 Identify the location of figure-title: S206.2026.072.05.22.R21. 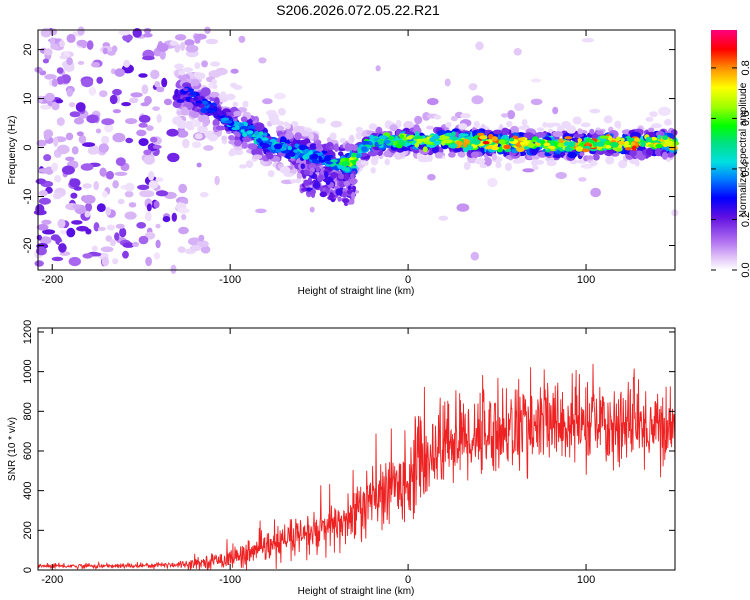
(358, 10).